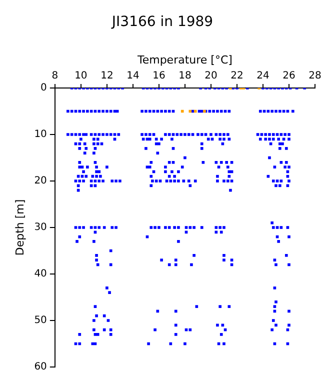 This screenshot has width=335, height=384. I want to click on x-tick-label: 8, so click(55, 76).